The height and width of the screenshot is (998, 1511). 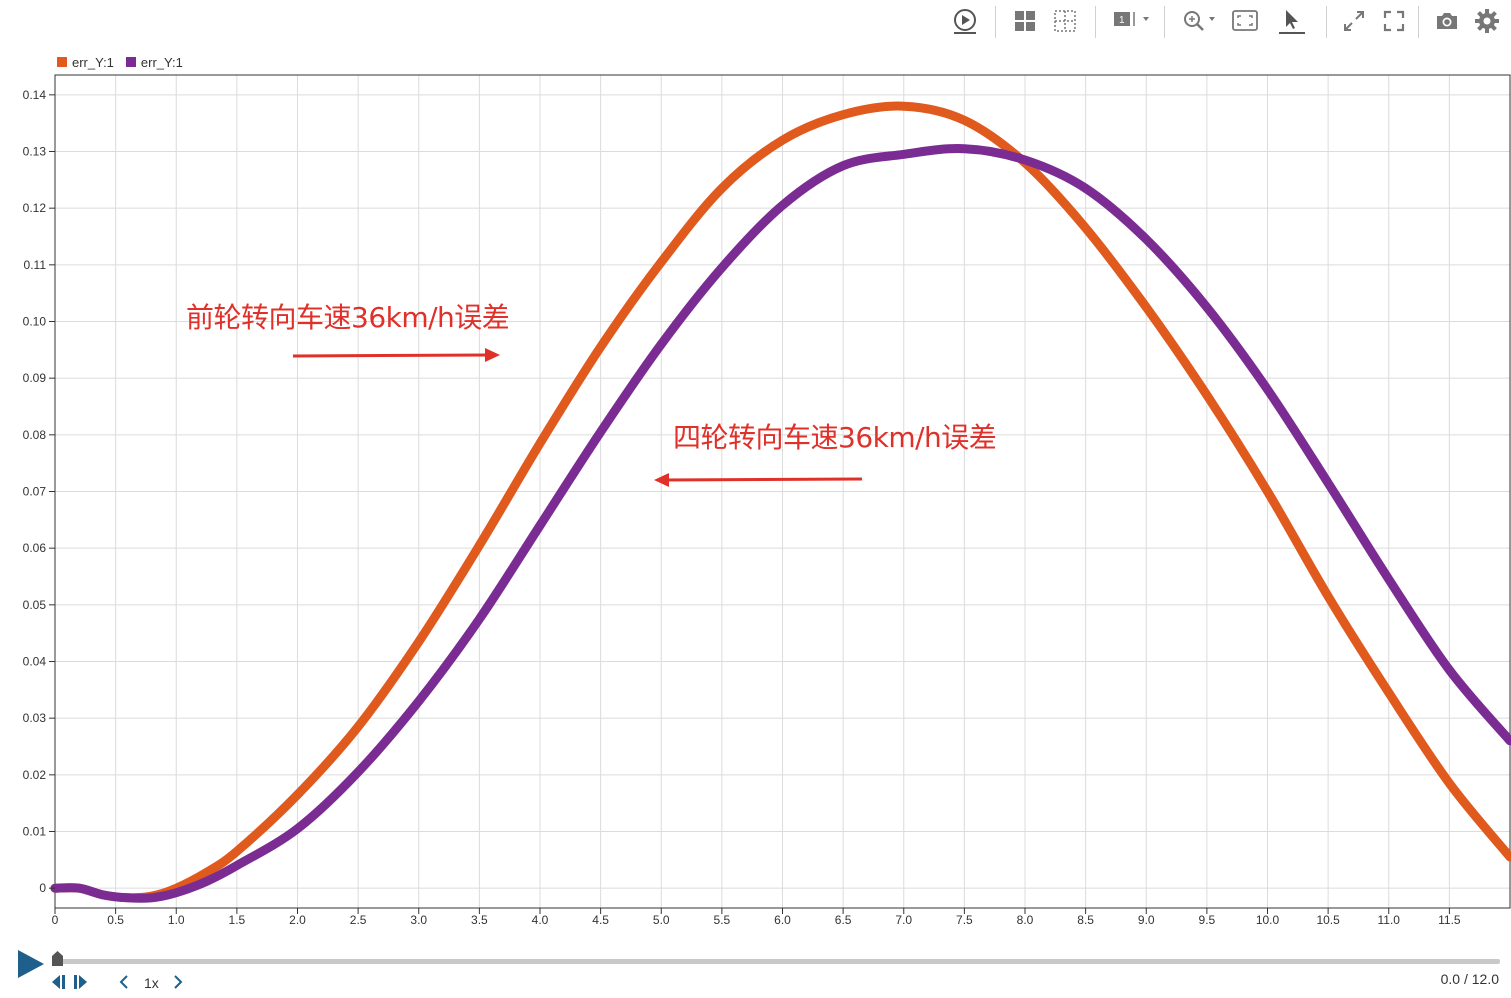 I want to click on legend: err_Y:1 err_Y:1, so click(x=126, y=62).